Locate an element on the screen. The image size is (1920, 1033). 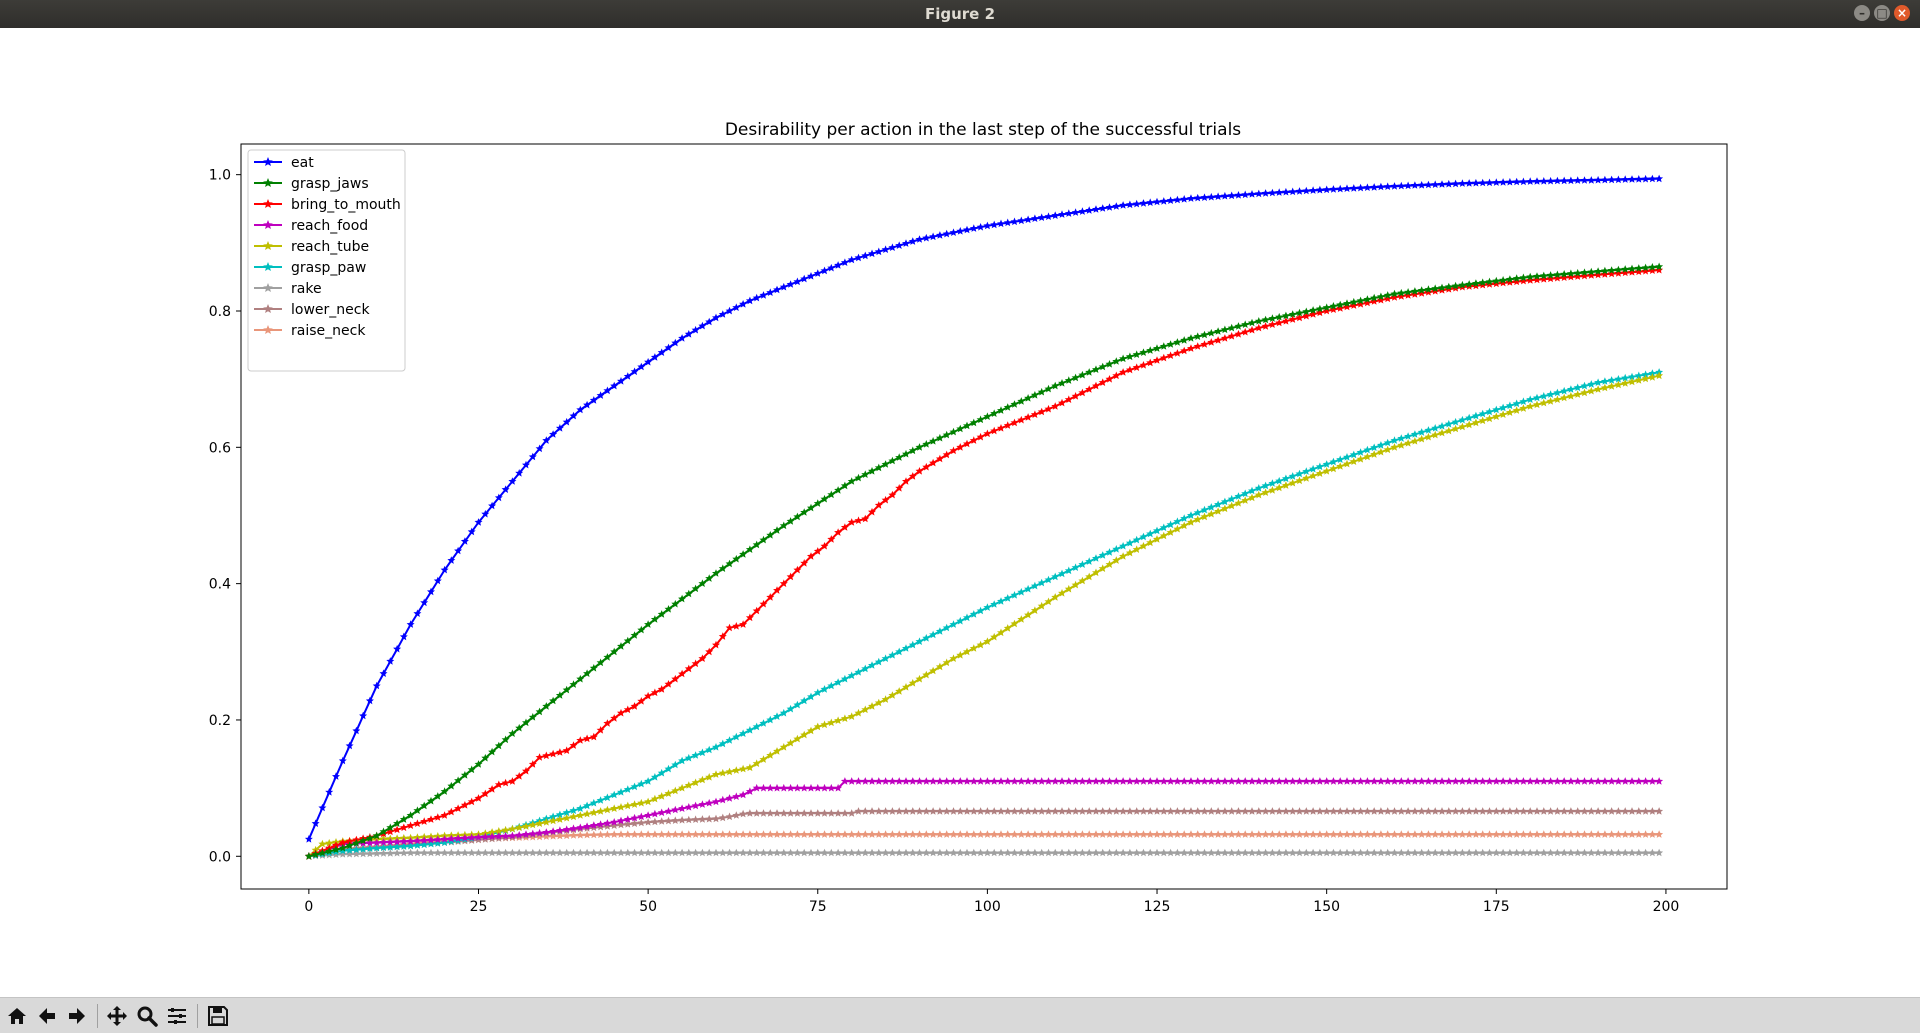
legend-label: eat is located at coordinates (302, 163).